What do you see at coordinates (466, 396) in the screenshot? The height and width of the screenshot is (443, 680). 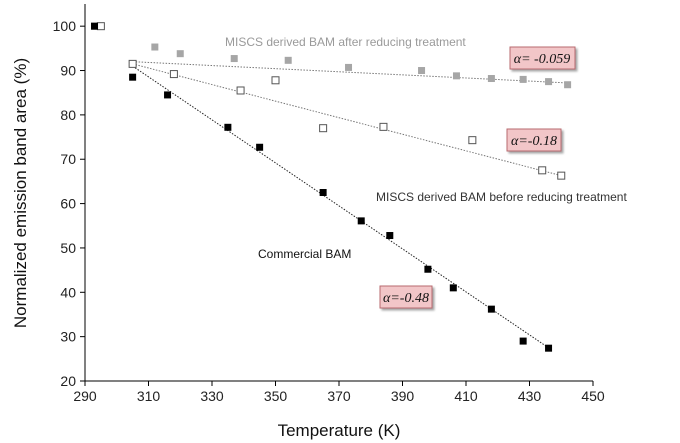 I see `x-tick-label: 410` at bounding box center [466, 396].